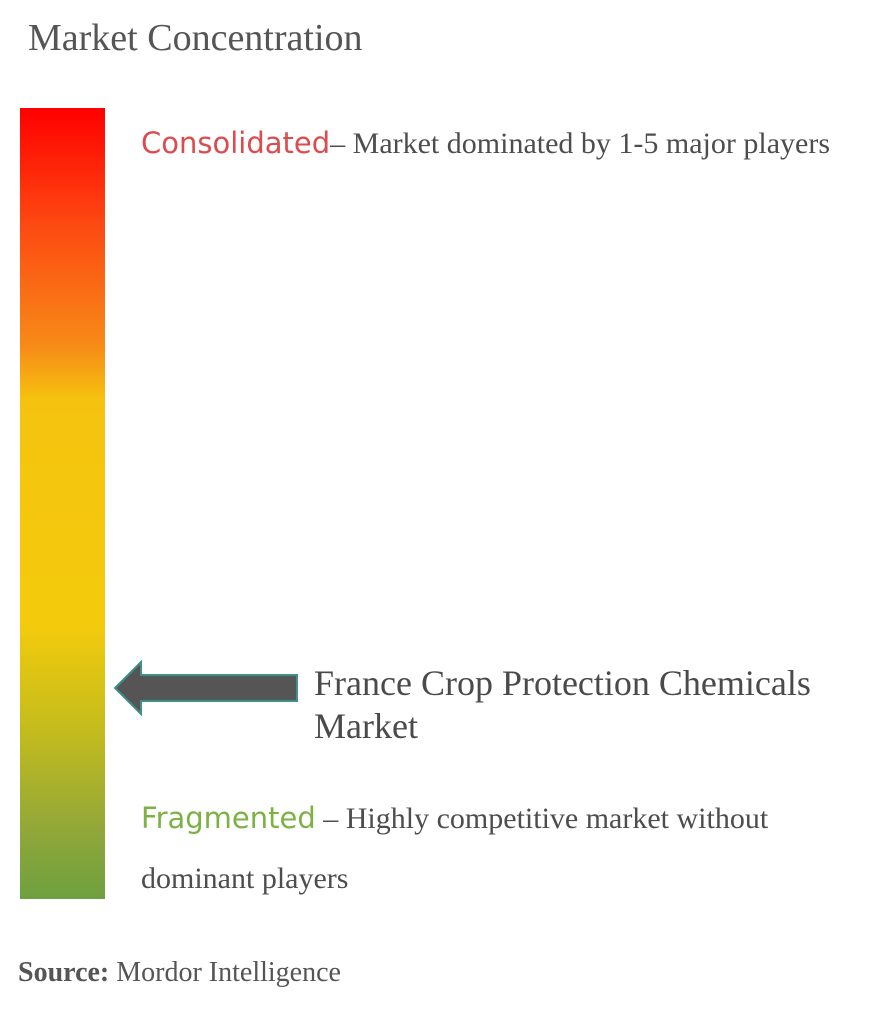  Describe the element at coordinates (228, 818) in the screenshot. I see `fragmented-keyword: Fragmented` at that location.